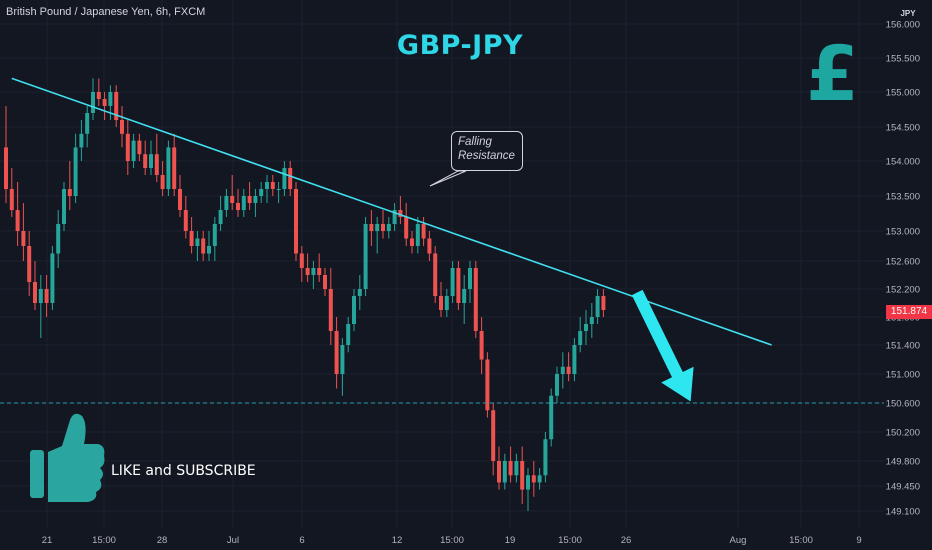  I want to click on pound-sign-icon: £, so click(832, 73).